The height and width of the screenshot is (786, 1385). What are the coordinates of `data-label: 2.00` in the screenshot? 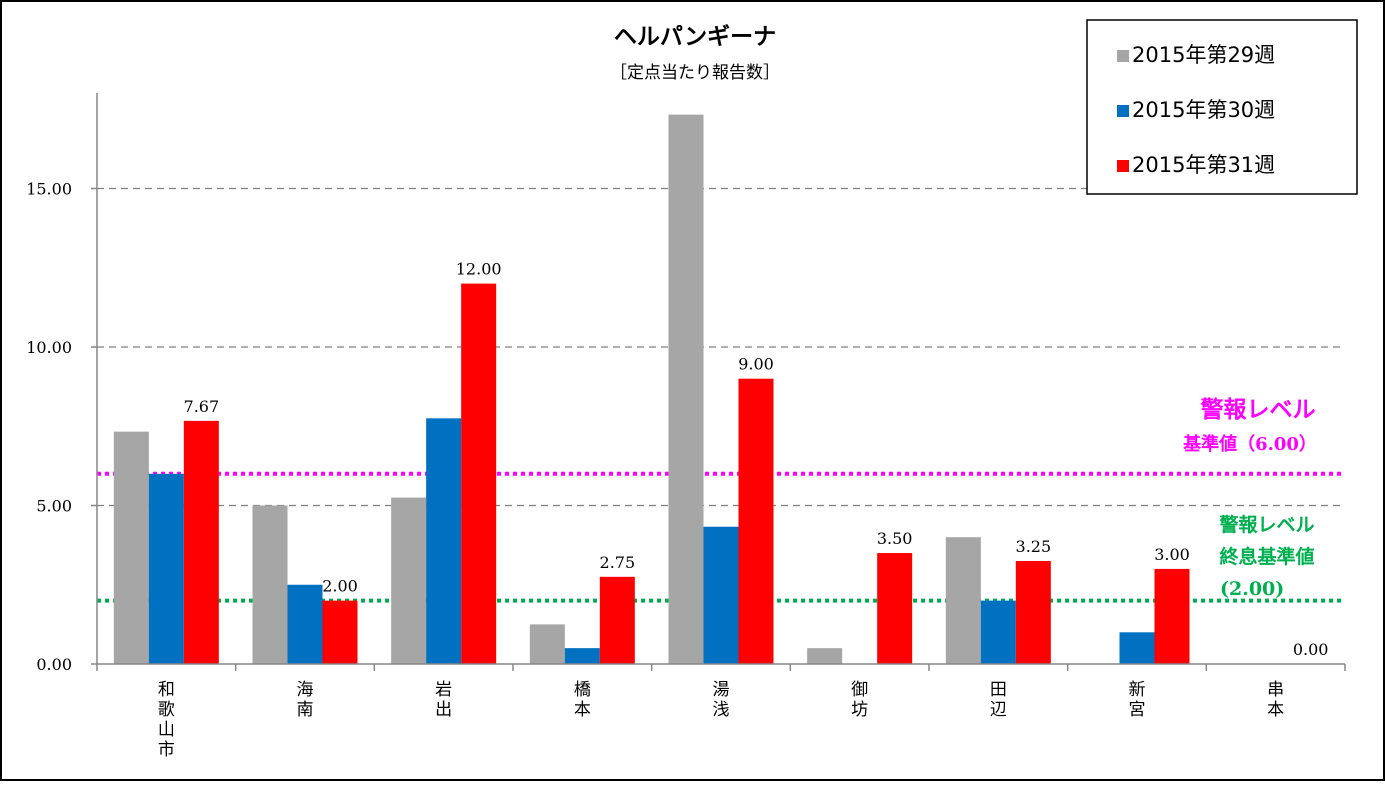 It's located at (340, 586).